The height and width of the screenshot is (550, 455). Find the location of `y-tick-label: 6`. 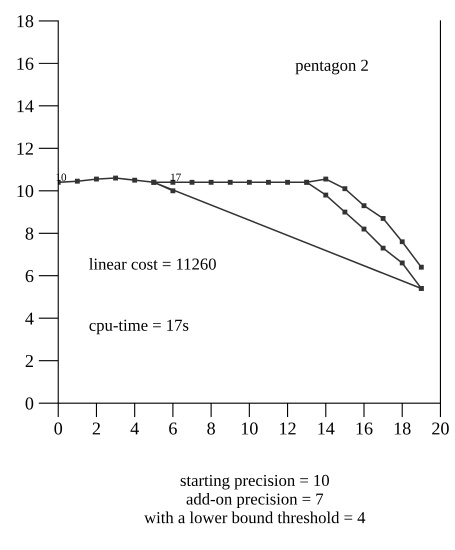

y-tick-label: 6 is located at coordinates (30, 276).